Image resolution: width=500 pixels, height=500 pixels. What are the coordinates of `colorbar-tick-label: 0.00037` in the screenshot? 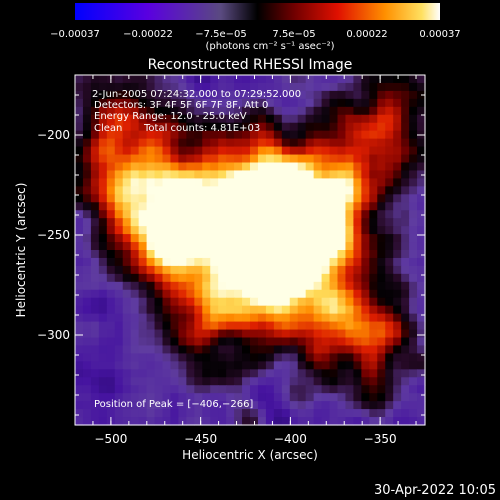 It's located at (439, 34).